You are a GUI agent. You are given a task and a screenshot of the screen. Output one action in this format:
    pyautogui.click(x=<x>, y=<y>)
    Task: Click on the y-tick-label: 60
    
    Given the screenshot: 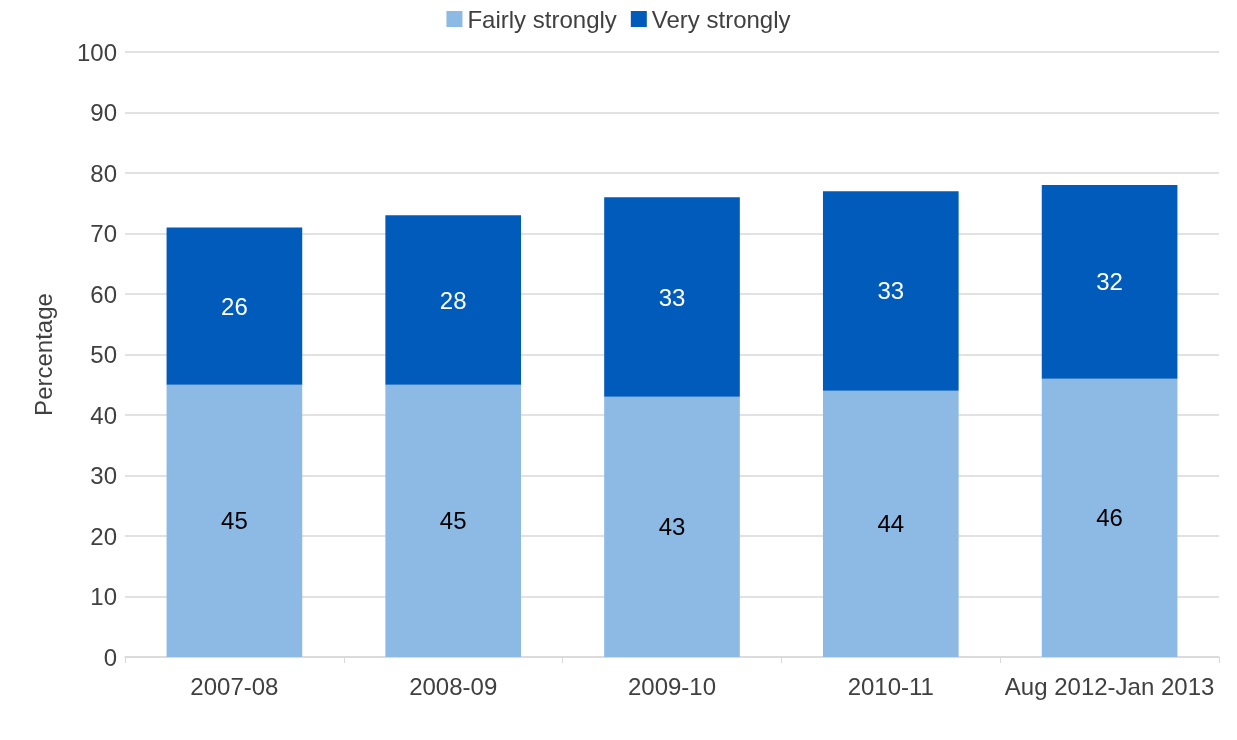 What is the action you would take?
    pyautogui.click(x=103, y=294)
    